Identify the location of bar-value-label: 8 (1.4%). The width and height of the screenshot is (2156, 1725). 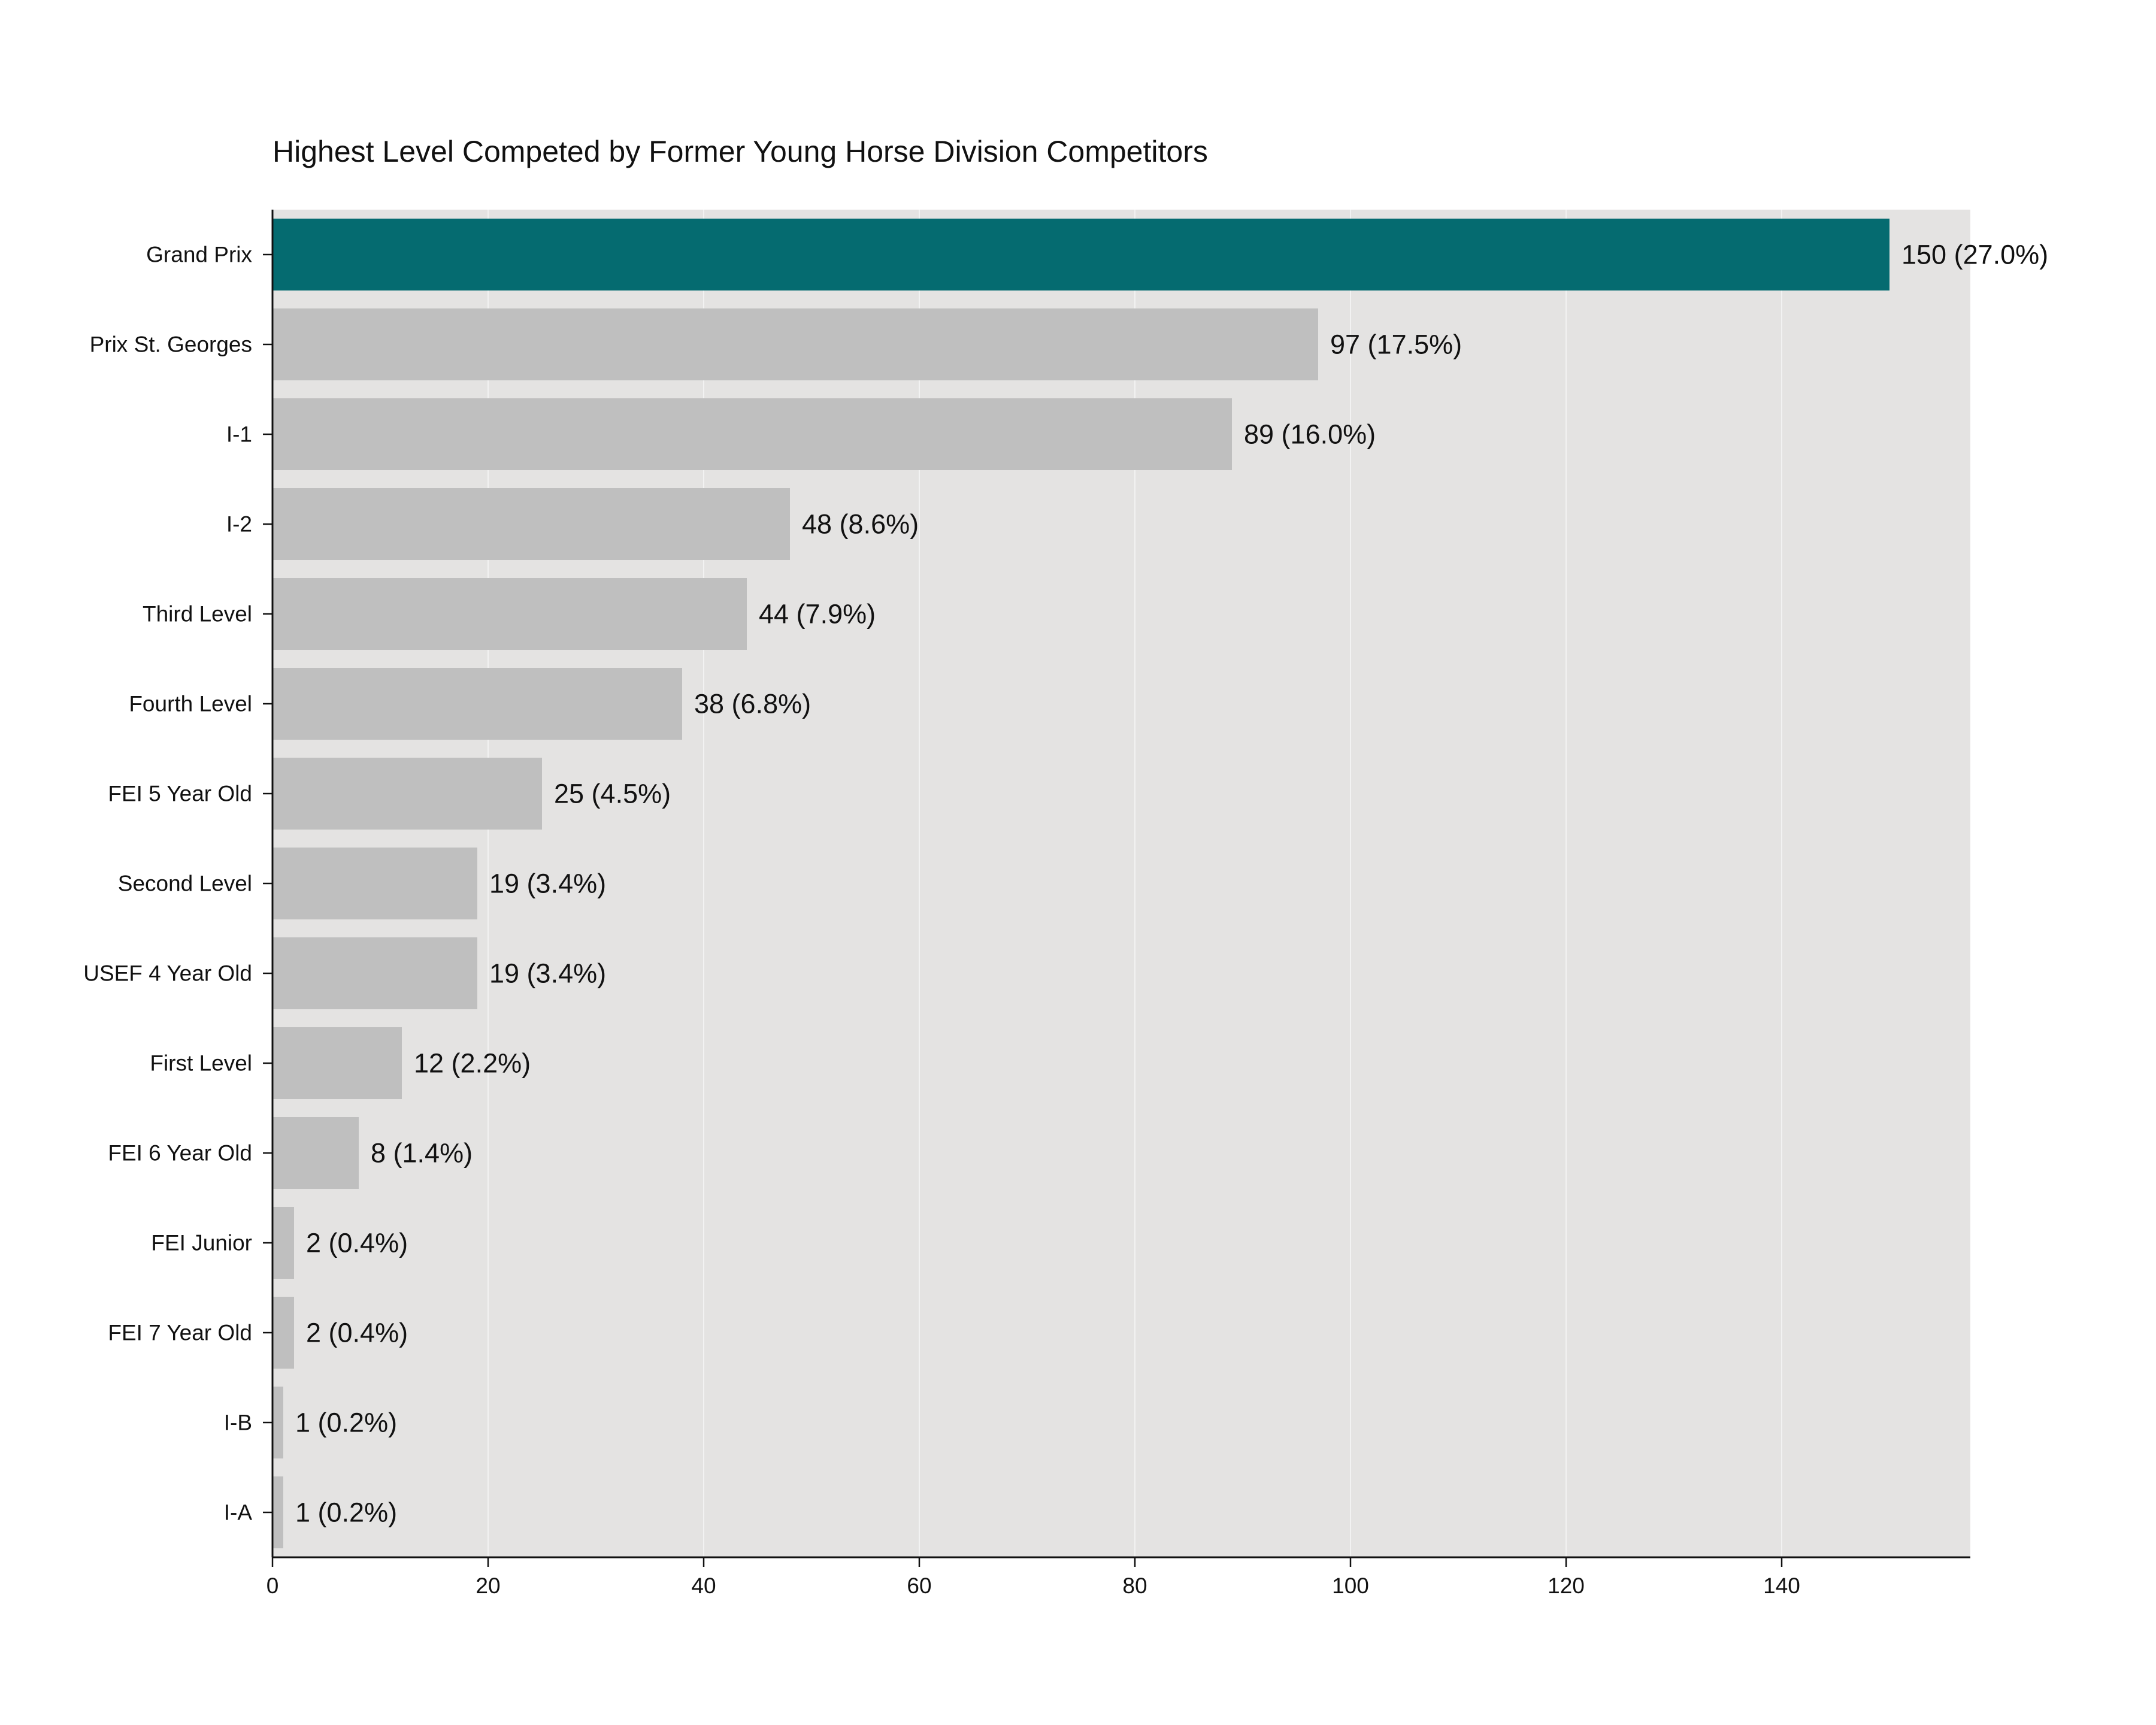
(422, 1153).